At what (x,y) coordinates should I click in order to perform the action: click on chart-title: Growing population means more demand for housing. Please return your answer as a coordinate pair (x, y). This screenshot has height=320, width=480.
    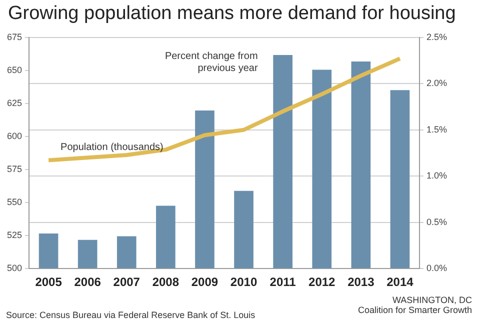
    Looking at the image, I should click on (232, 14).